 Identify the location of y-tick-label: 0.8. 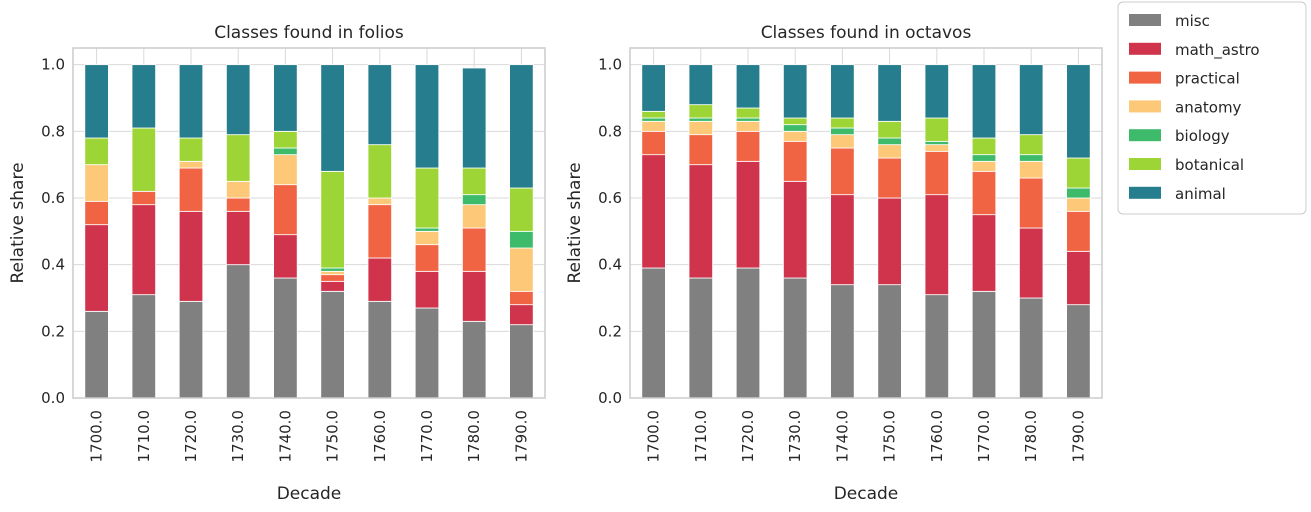
(610, 131).